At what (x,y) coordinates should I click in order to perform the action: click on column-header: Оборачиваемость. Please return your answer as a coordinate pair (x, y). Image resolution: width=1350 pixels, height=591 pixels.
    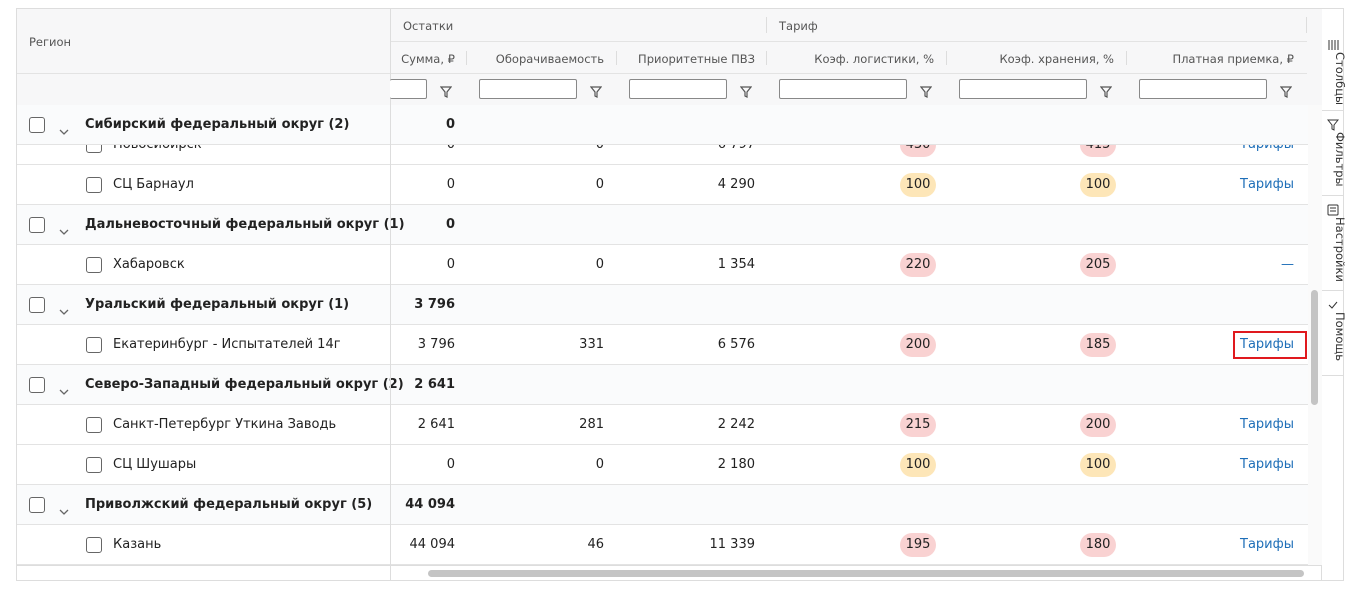
    Looking at the image, I should click on (549, 59).